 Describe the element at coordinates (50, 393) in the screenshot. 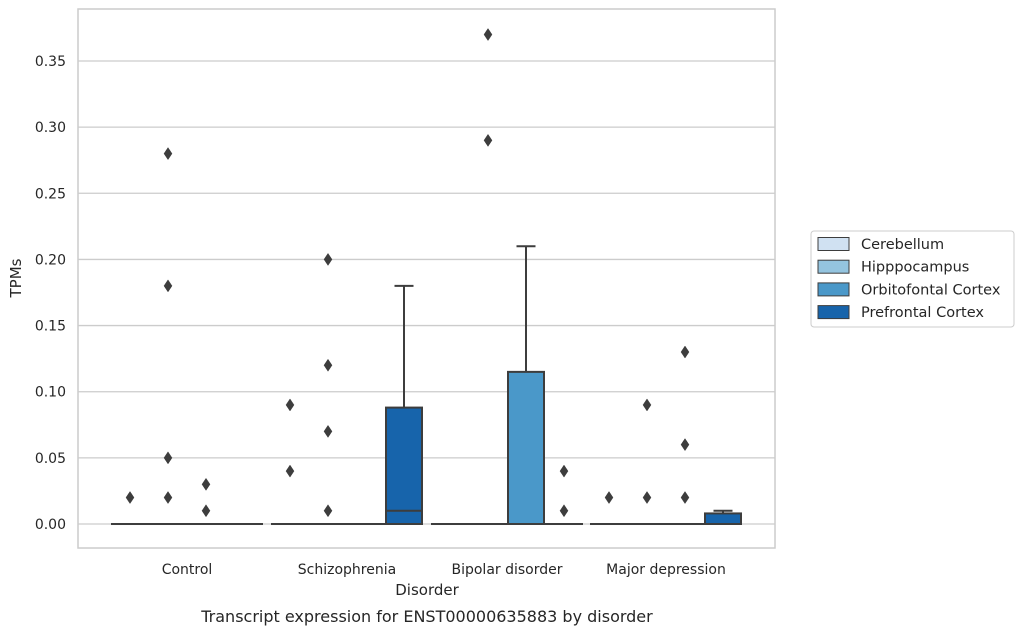

I see `y-tick-label: 0.10` at that location.